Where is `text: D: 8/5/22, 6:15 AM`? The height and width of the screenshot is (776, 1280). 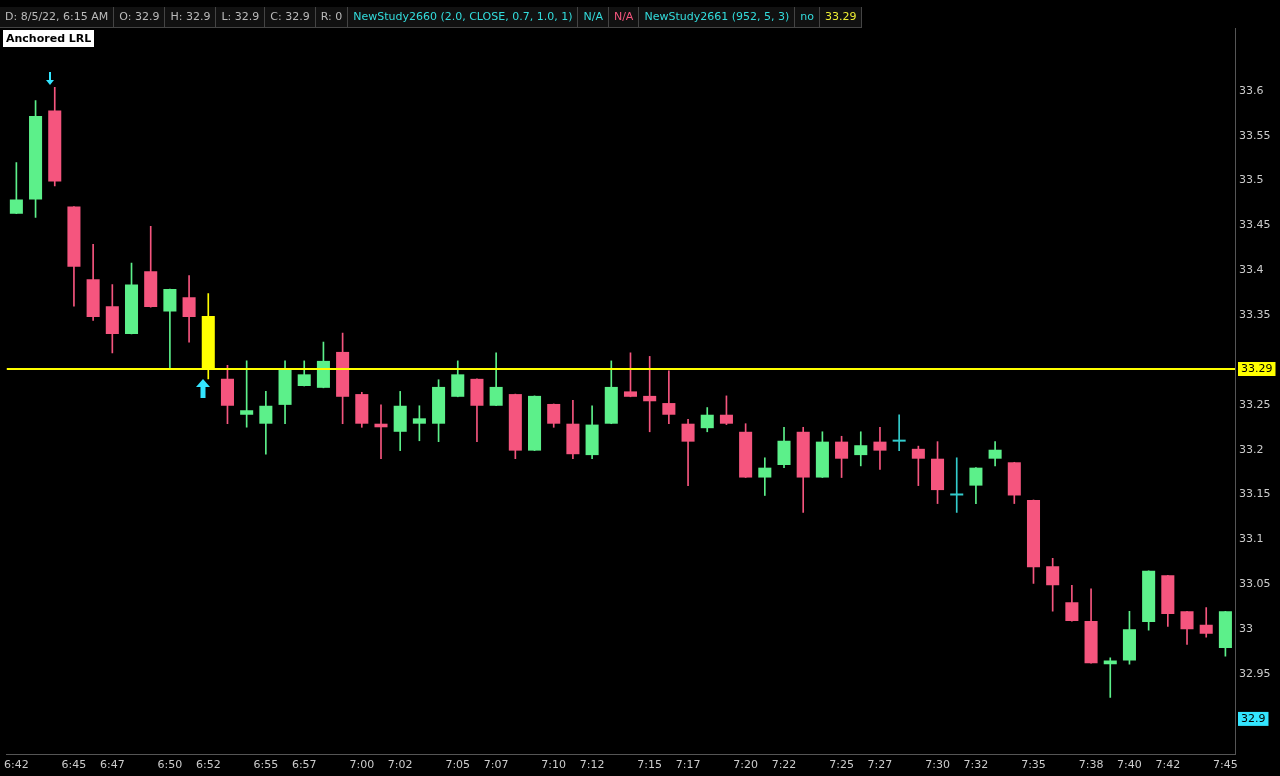 text: D: 8/5/22, 6:15 AM is located at coordinates (57, 17).